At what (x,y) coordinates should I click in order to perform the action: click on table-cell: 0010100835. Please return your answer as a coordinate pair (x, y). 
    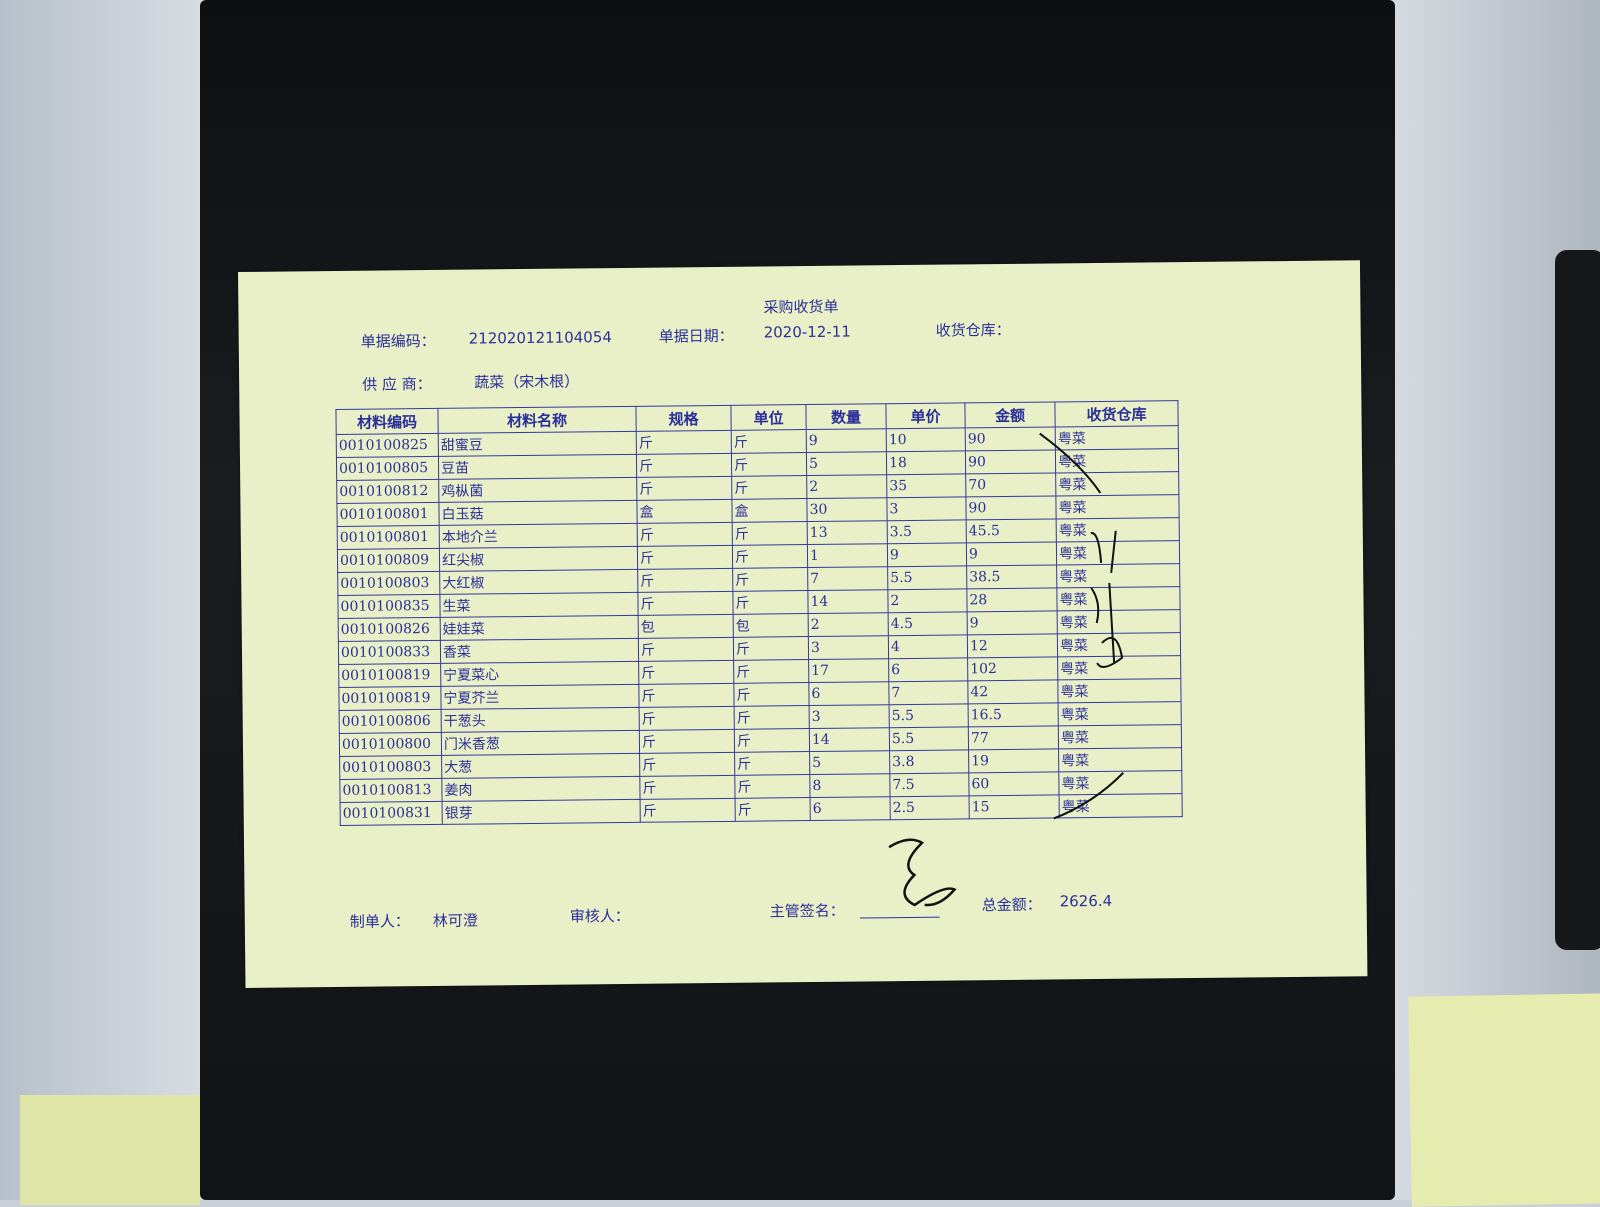
    Looking at the image, I should click on (389, 606).